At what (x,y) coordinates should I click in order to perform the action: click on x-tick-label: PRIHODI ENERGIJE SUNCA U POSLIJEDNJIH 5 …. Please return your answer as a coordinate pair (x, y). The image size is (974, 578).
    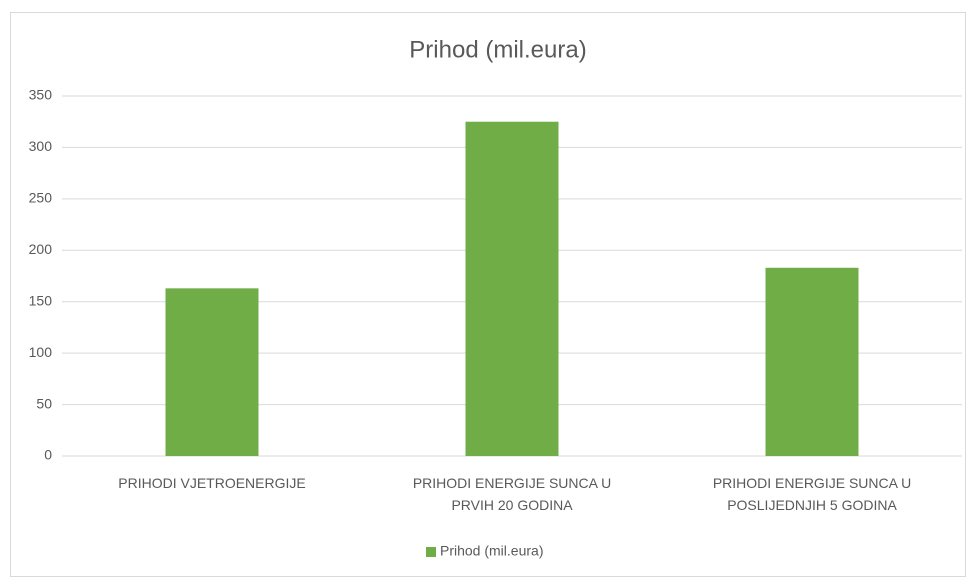
    Looking at the image, I should click on (812, 494).